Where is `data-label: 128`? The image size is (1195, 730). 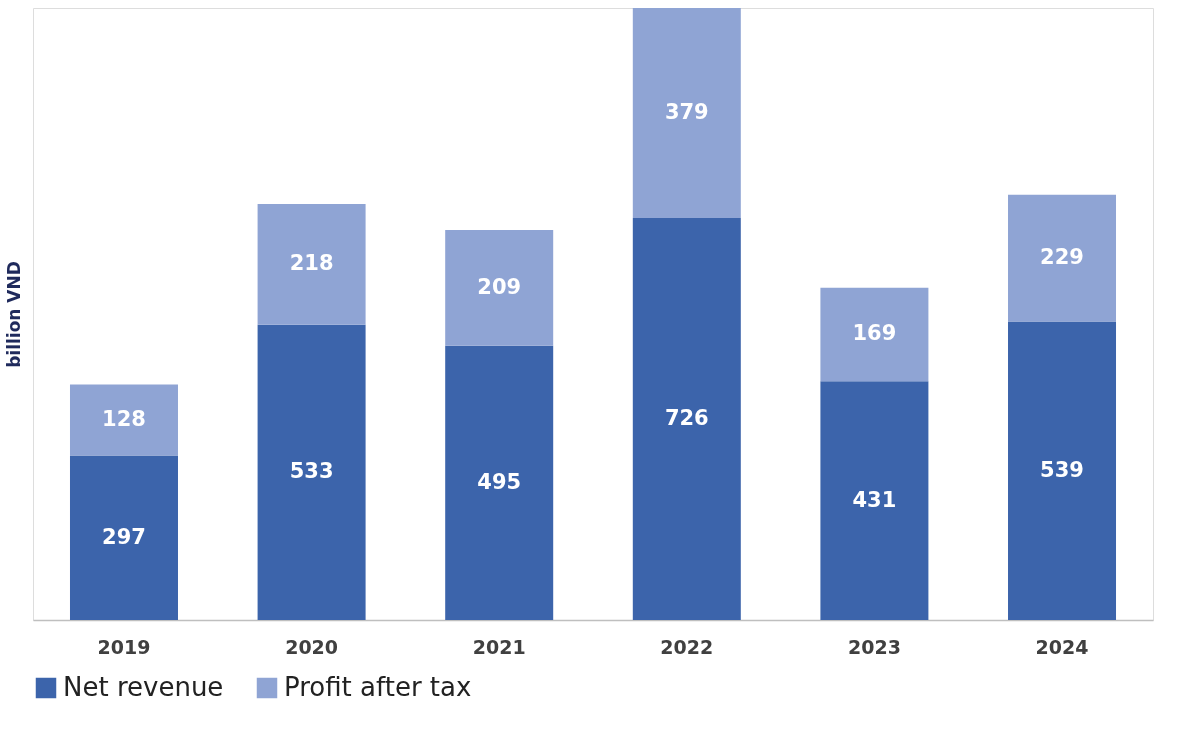 data-label: 128 is located at coordinates (124, 419).